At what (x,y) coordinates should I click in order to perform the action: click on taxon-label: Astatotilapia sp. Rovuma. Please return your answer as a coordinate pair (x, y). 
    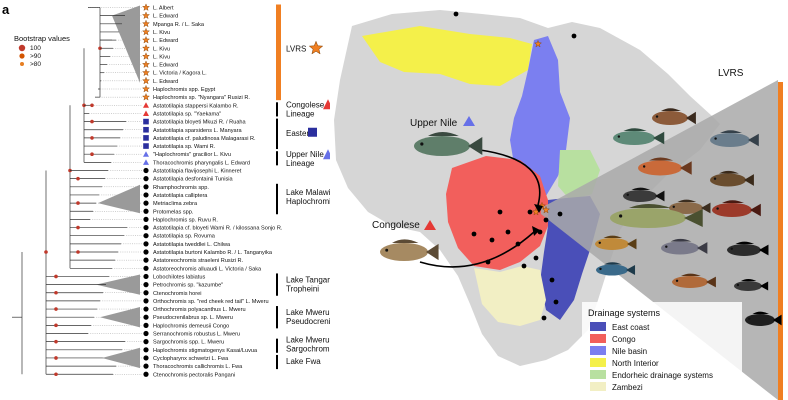
    Looking at the image, I should click on (184, 237).